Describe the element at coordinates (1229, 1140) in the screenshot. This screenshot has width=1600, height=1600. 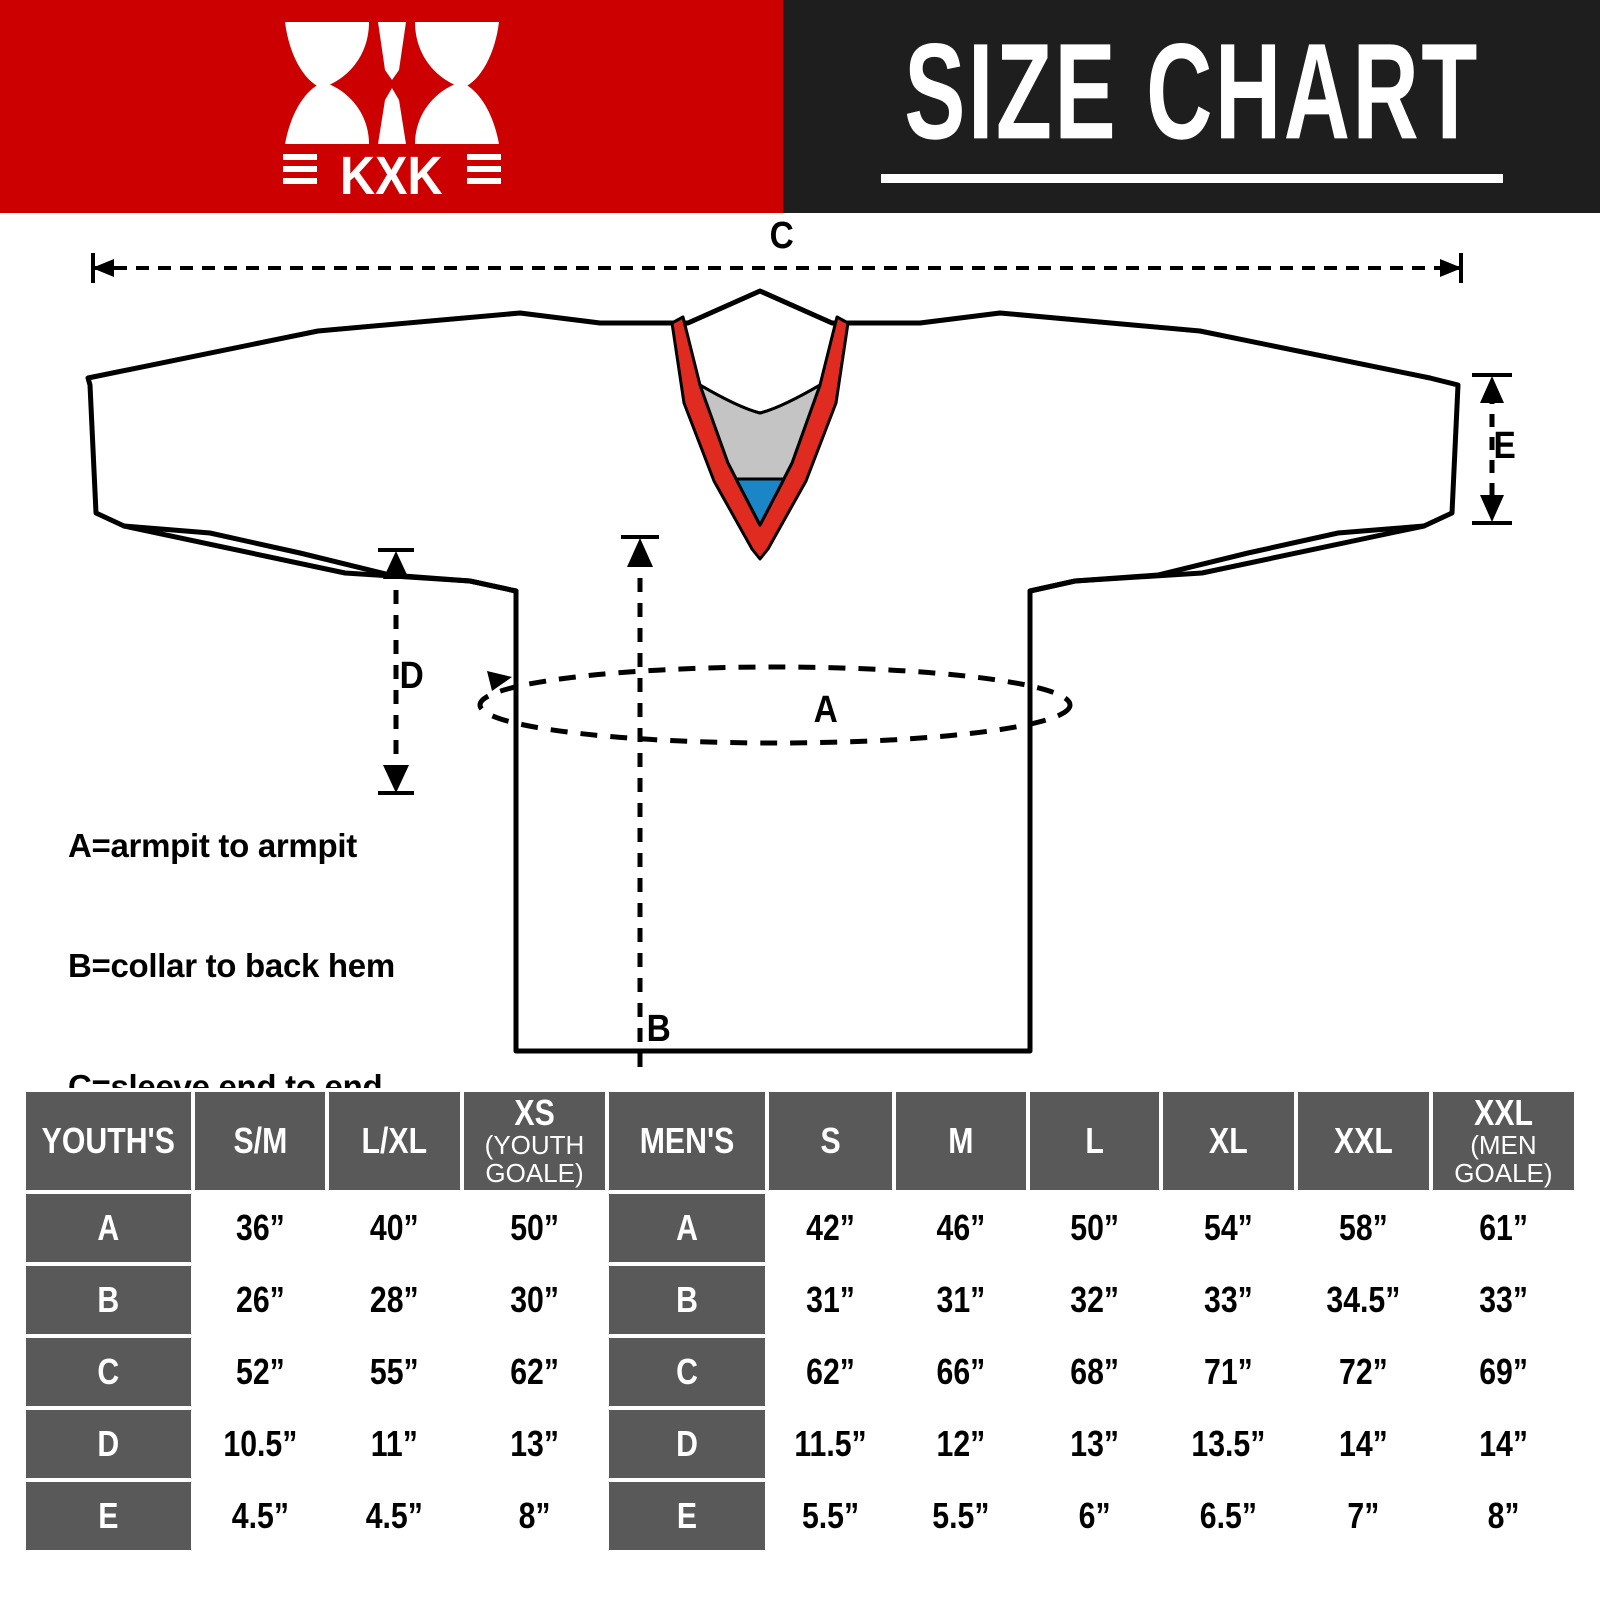
I see `column-header-main: XL` at that location.